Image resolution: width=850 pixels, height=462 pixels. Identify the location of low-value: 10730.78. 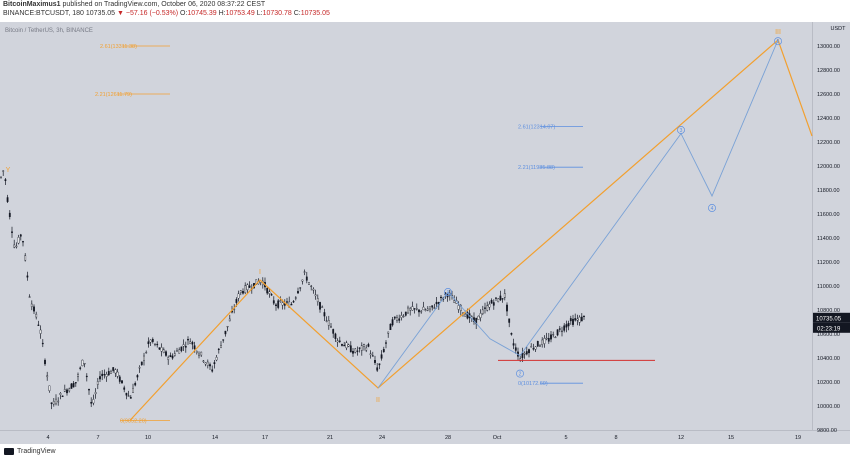
(277, 13).